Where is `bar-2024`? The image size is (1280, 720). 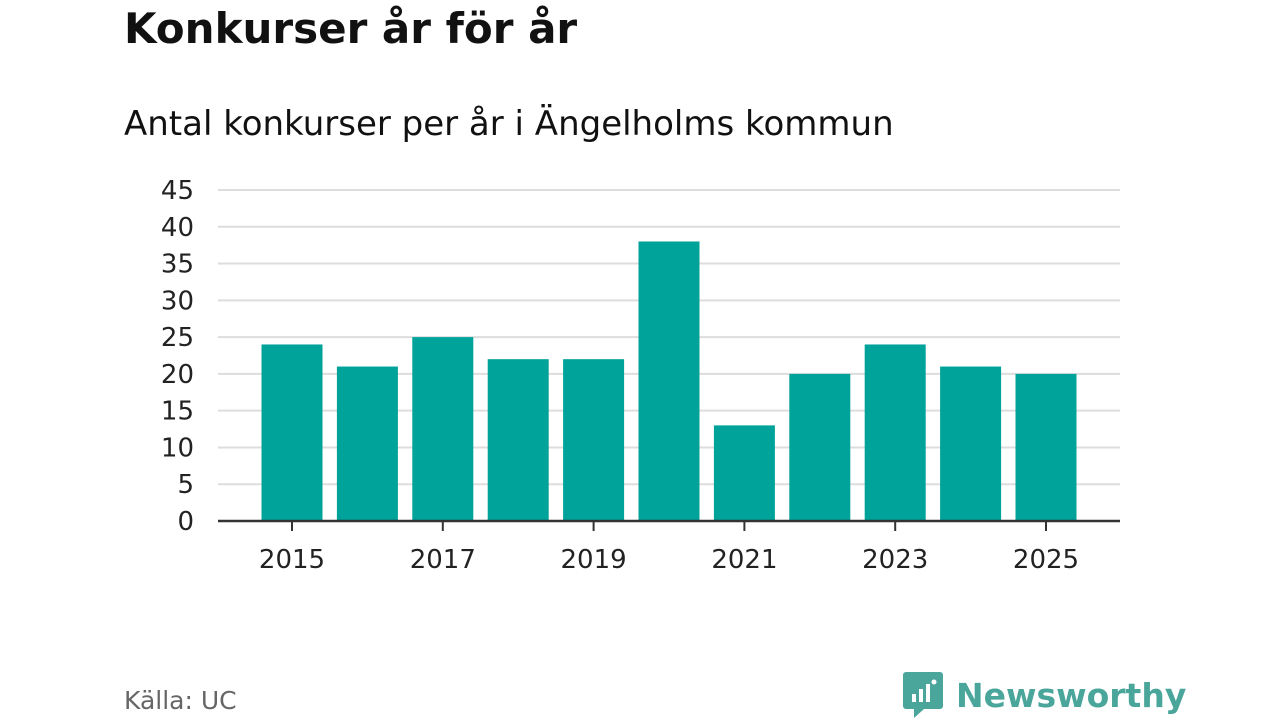
bar-2024 is located at coordinates (971, 443).